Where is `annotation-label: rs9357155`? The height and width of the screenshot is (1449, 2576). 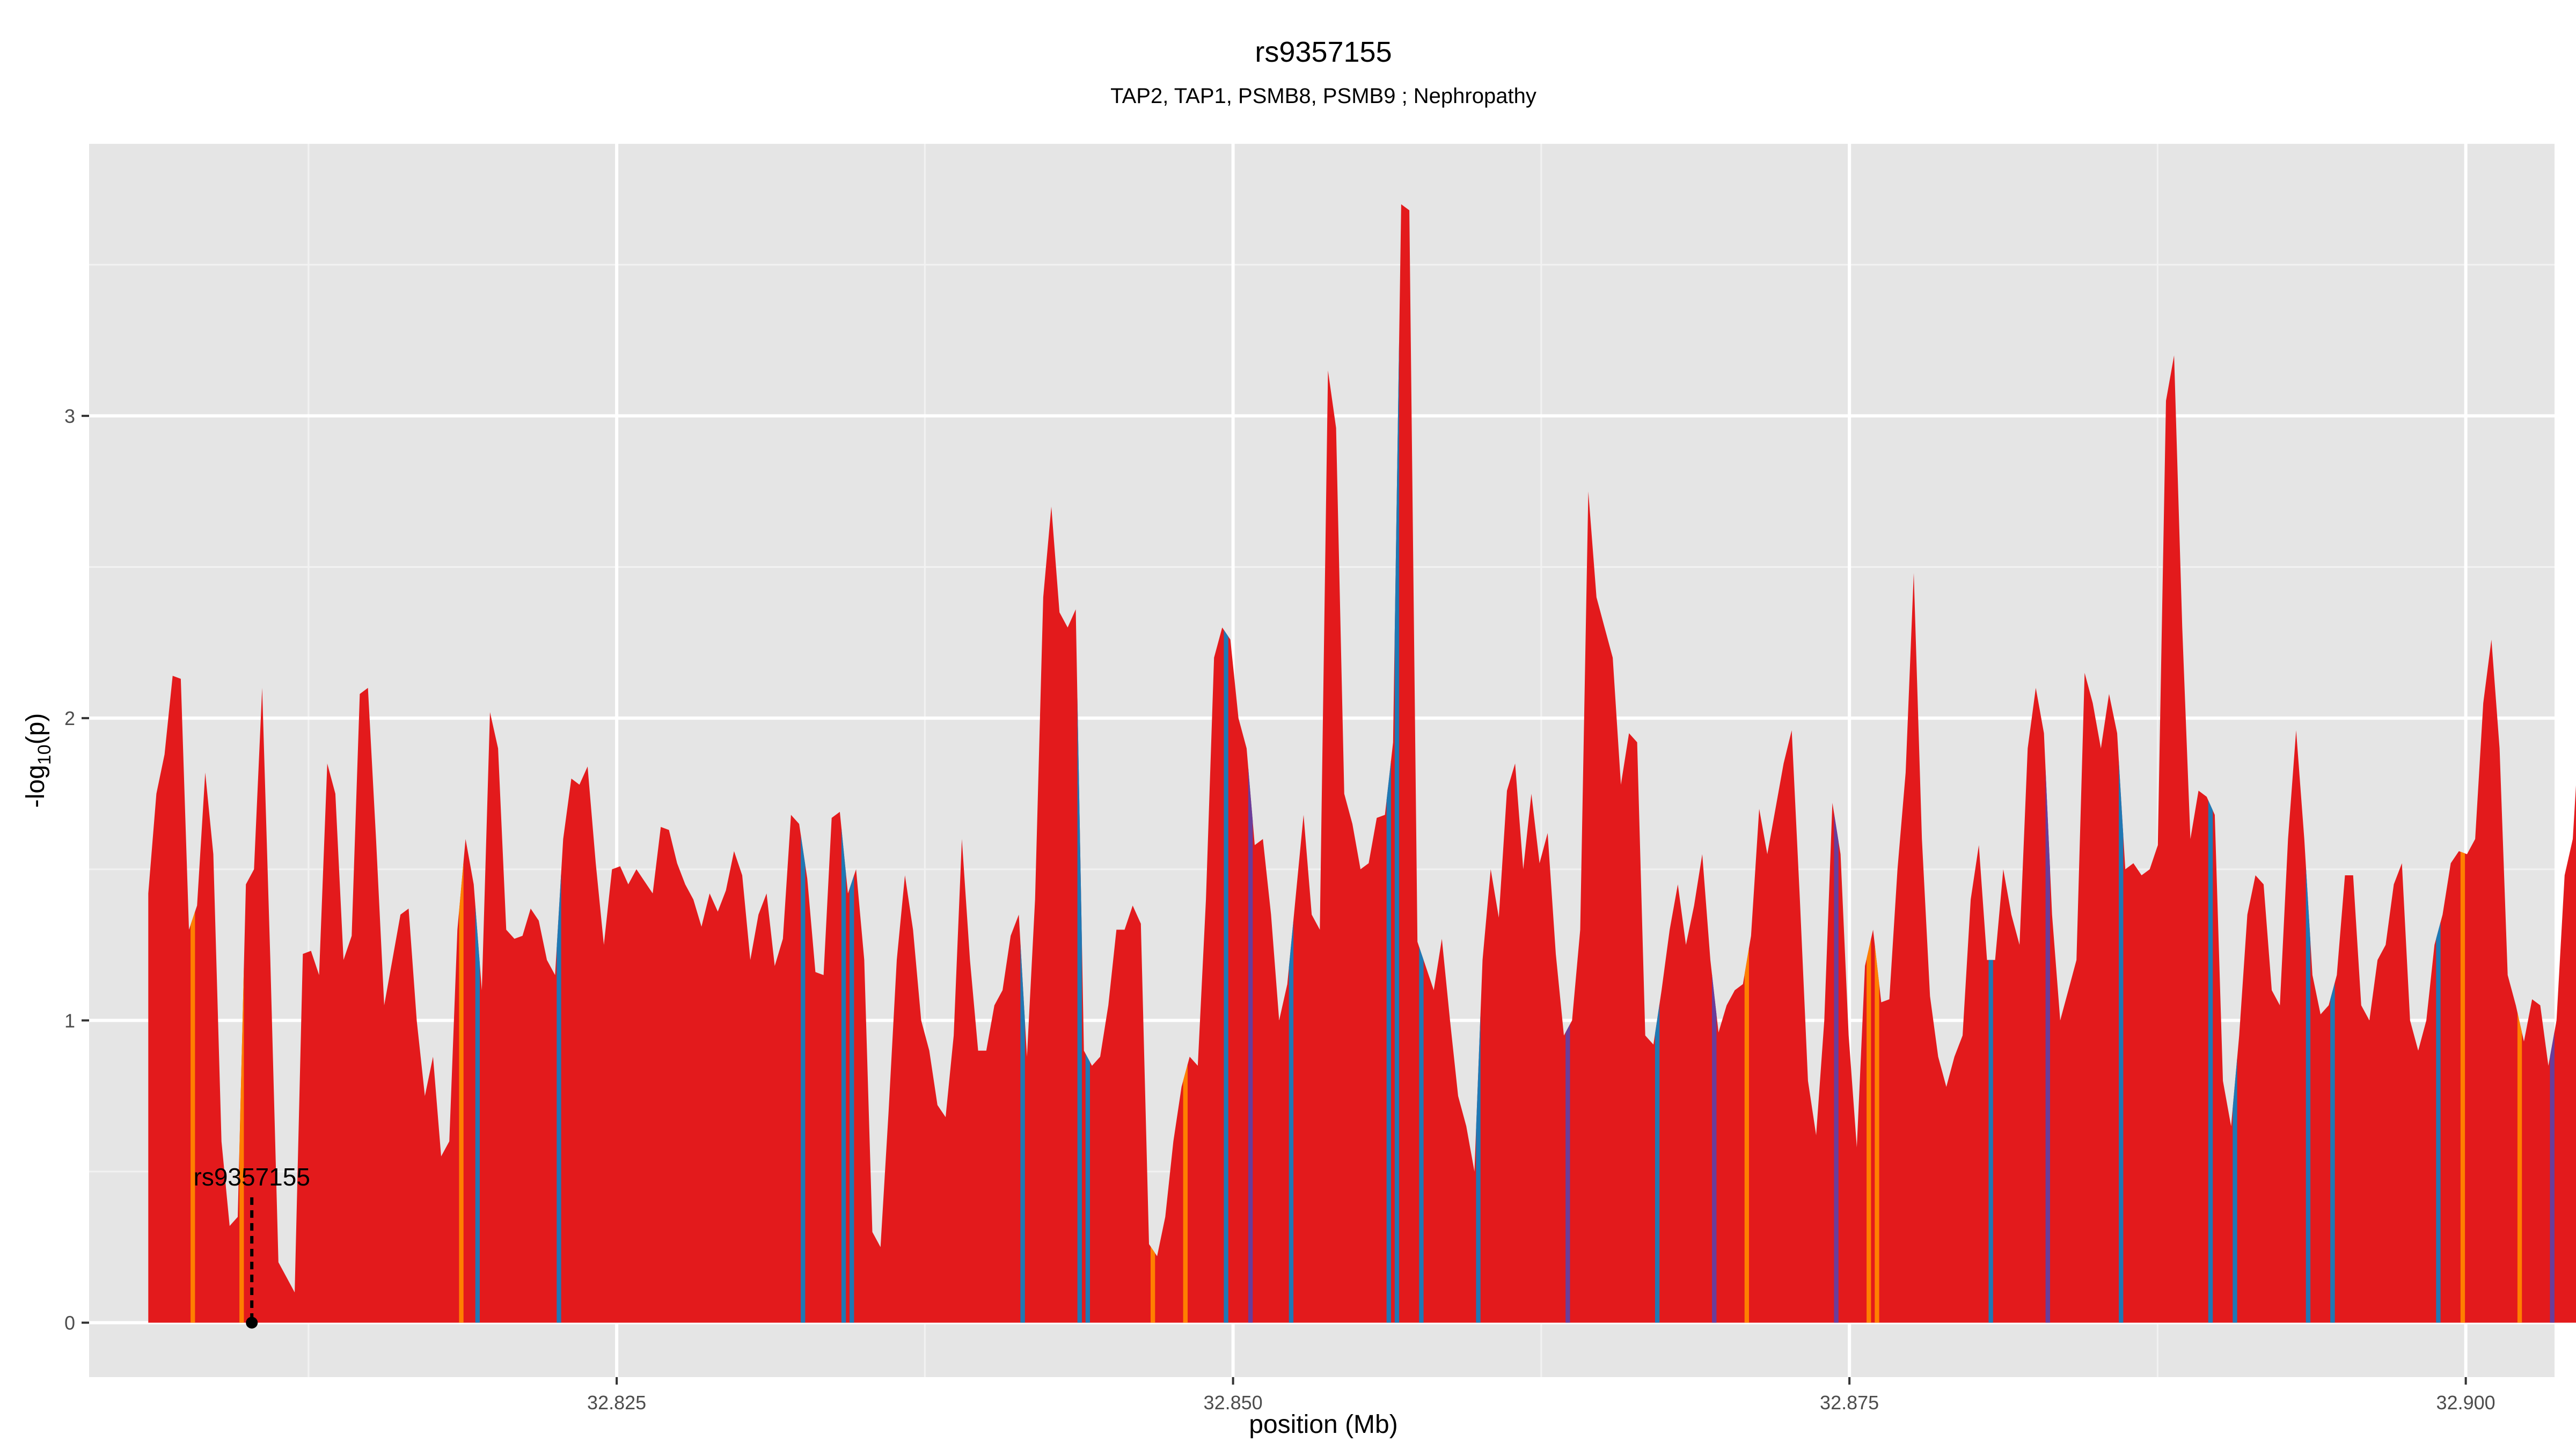
annotation-label: rs9357155 is located at coordinates (252, 1177).